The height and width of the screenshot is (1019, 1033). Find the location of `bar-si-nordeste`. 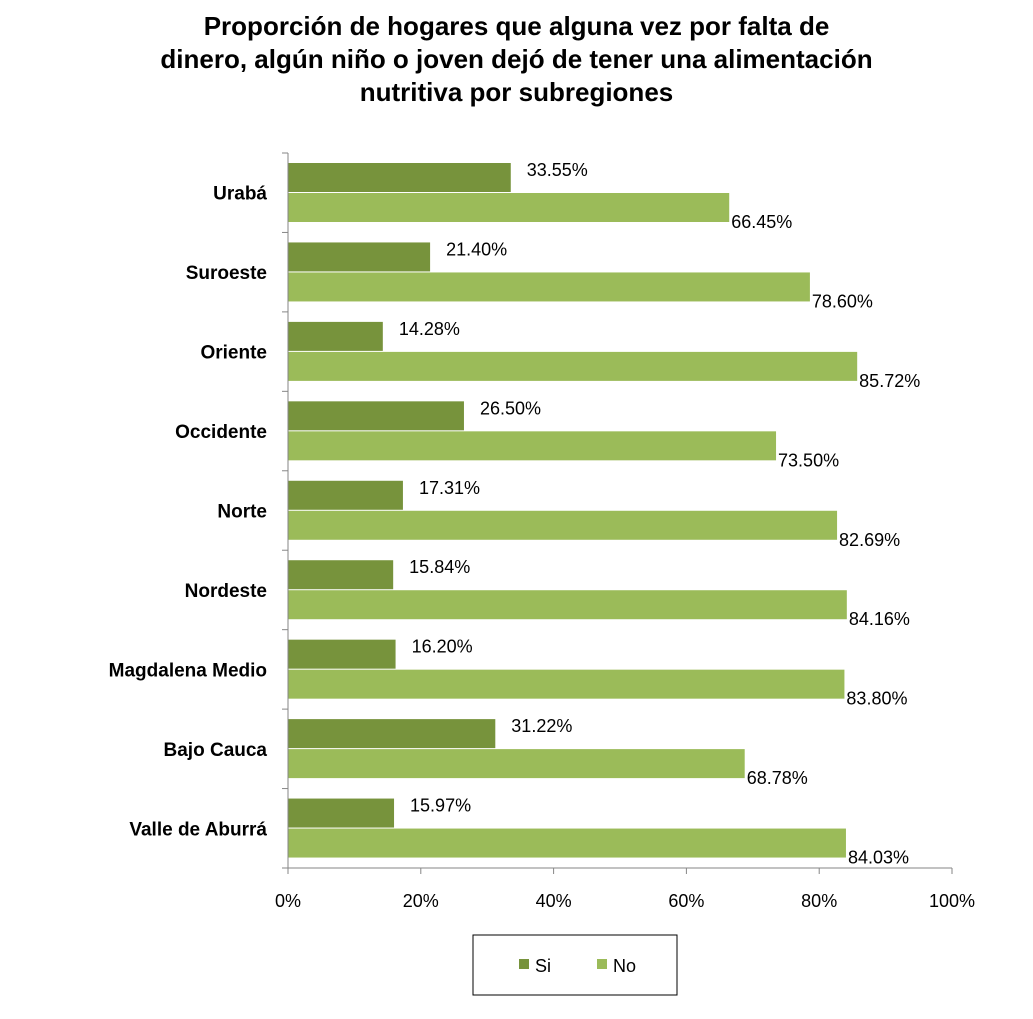

bar-si-nordeste is located at coordinates (341, 575).